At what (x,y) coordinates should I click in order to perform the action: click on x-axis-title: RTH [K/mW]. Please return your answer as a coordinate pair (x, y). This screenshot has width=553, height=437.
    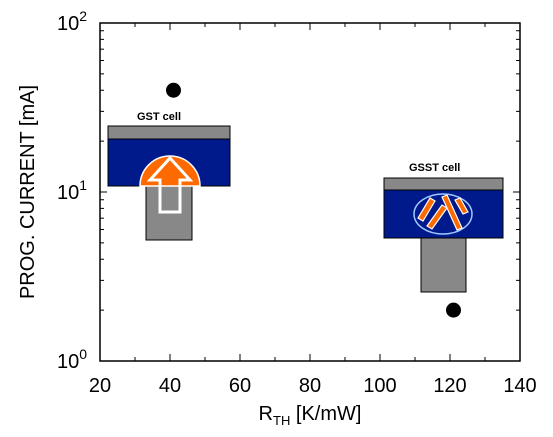
    Looking at the image, I should click on (310, 415).